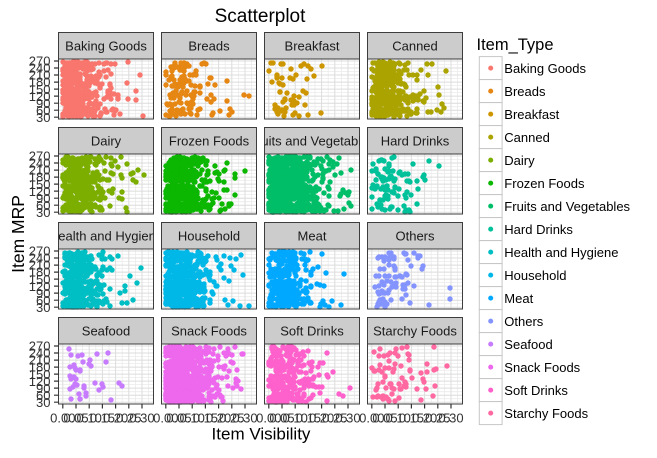 Image resolution: width=657 pixels, height=458 pixels. Describe the element at coordinates (312, 235) in the screenshot. I see `svg-text: Meat` at that location.